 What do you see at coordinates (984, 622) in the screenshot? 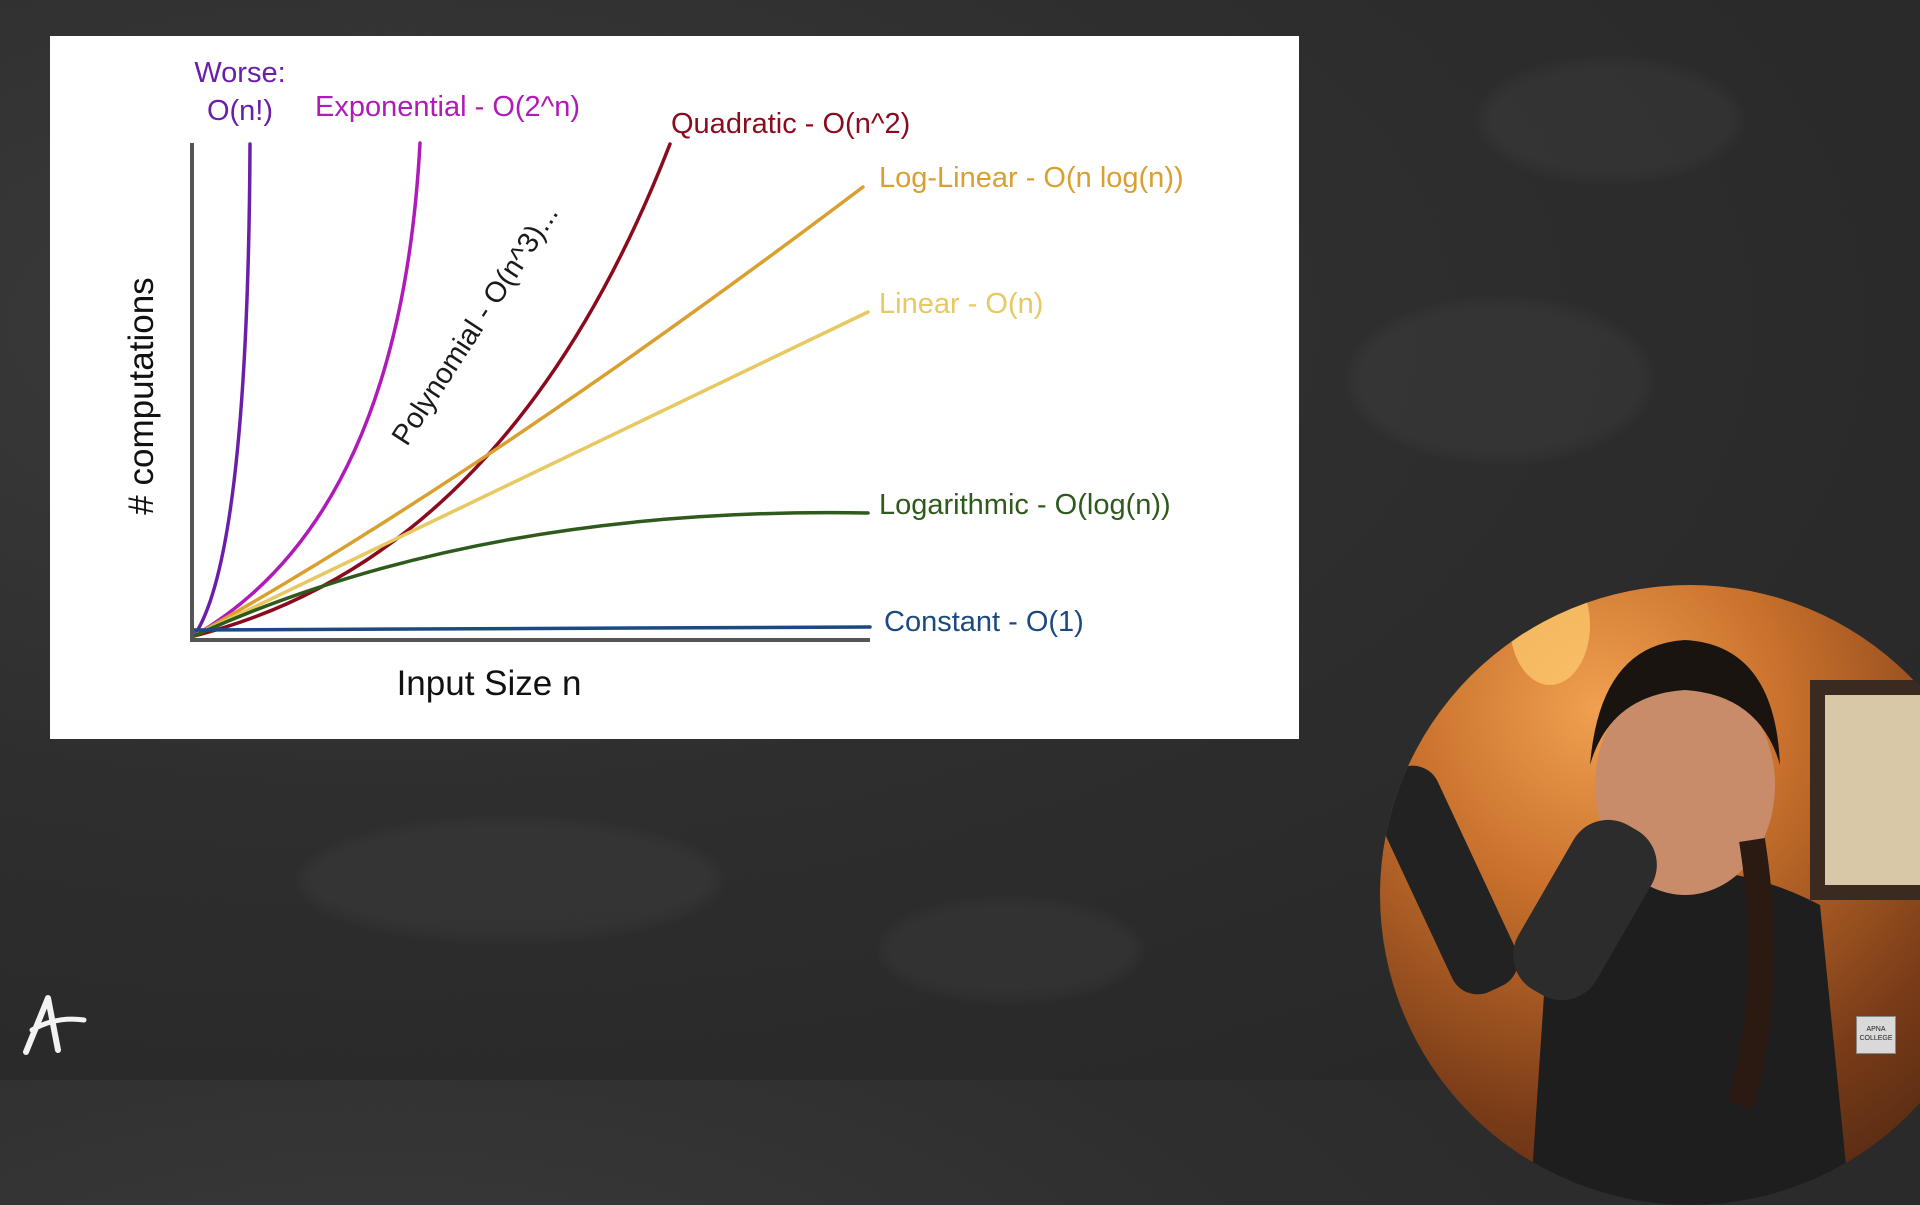
I see `series-label-constant: Constant - O(1)` at bounding box center [984, 622].